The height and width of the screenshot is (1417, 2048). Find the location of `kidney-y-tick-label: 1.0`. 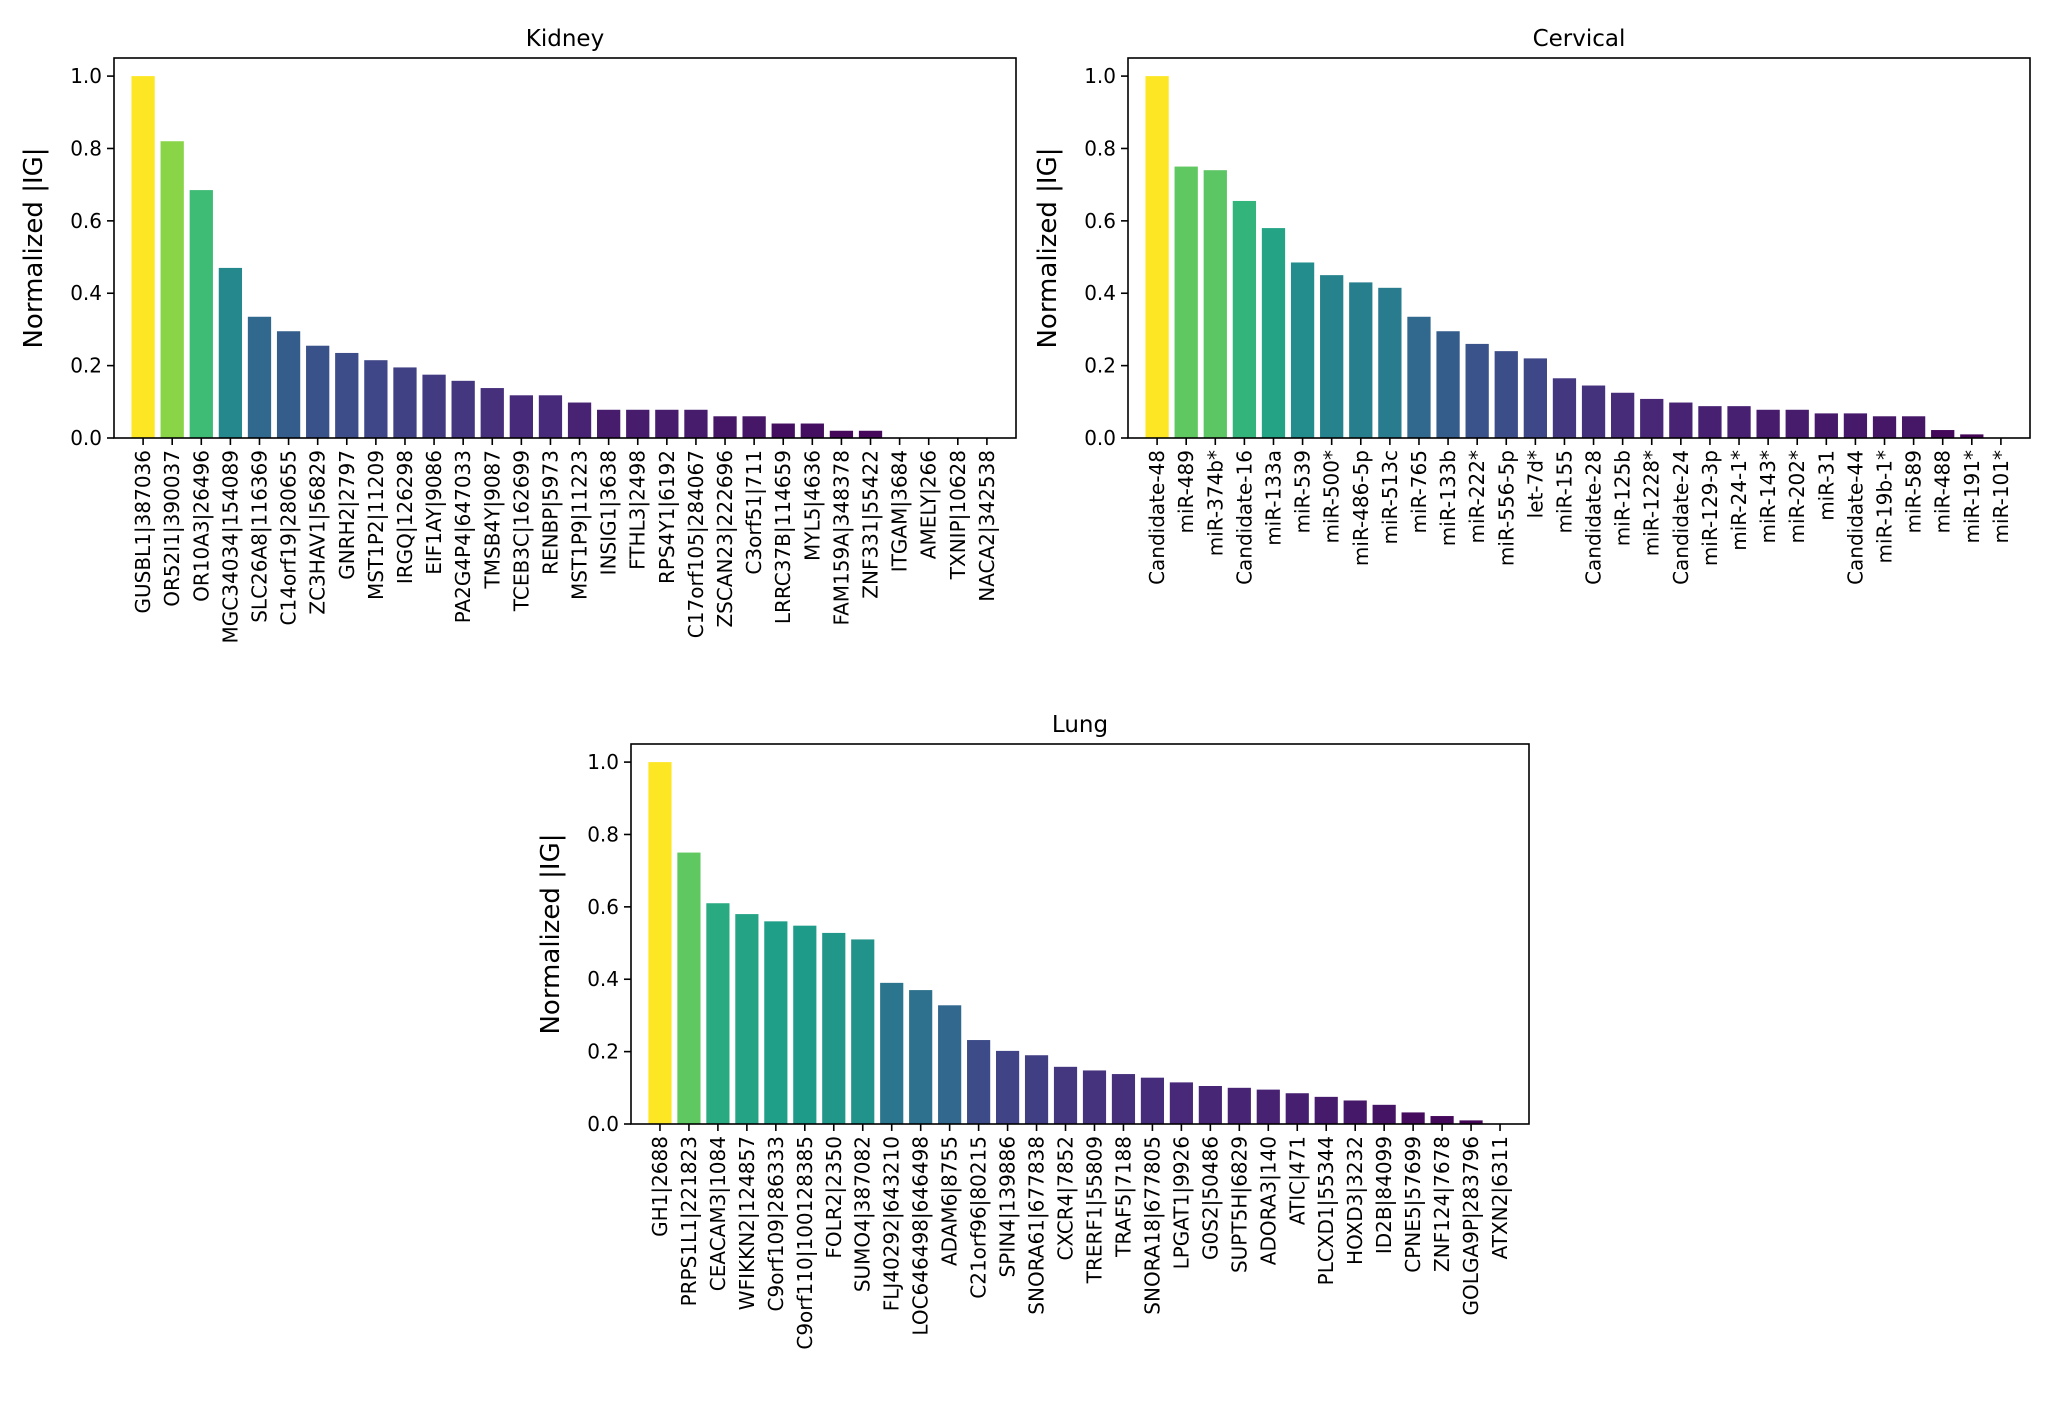

kidney-y-tick-label: 1.0 is located at coordinates (86, 76).